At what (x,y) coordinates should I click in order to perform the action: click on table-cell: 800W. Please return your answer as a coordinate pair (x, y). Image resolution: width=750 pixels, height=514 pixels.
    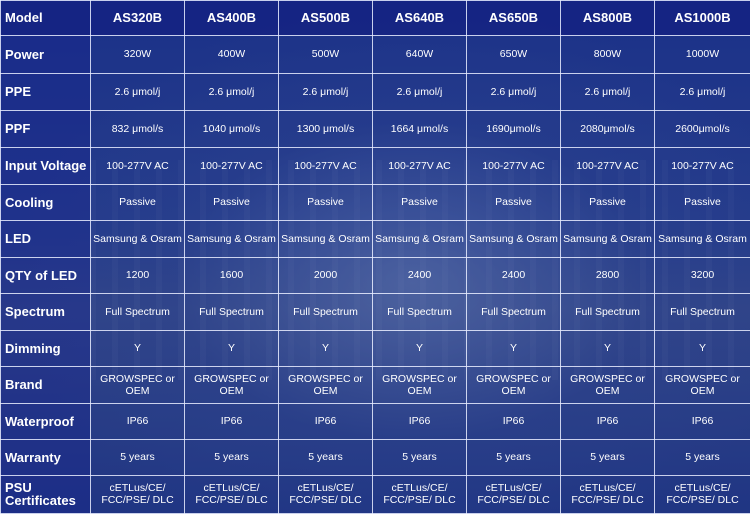
    Looking at the image, I should click on (607, 54).